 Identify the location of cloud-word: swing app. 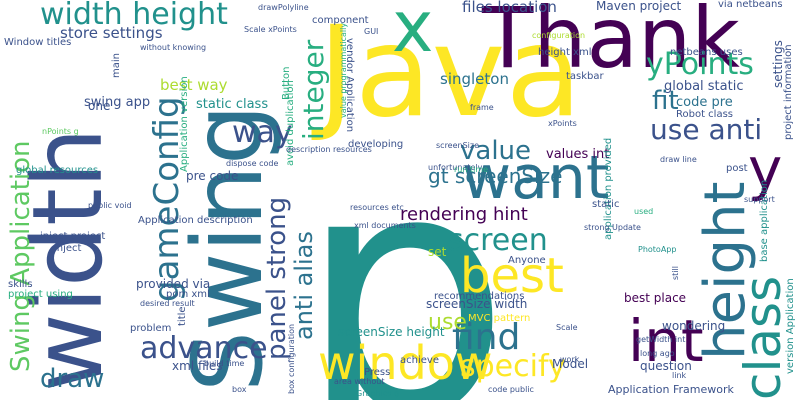
(117, 102).